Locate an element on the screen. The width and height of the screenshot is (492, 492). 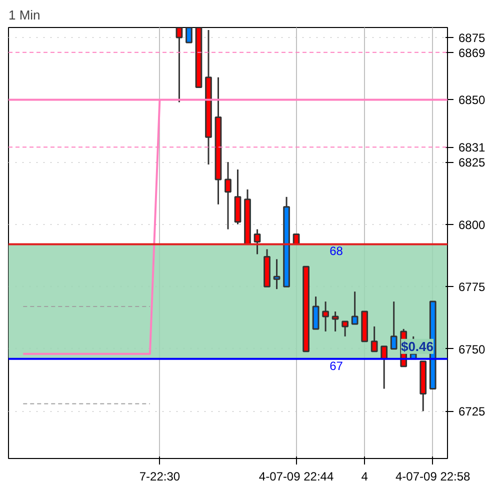
x-tick-label: 4-07-09 22:44 is located at coordinates (296, 477).